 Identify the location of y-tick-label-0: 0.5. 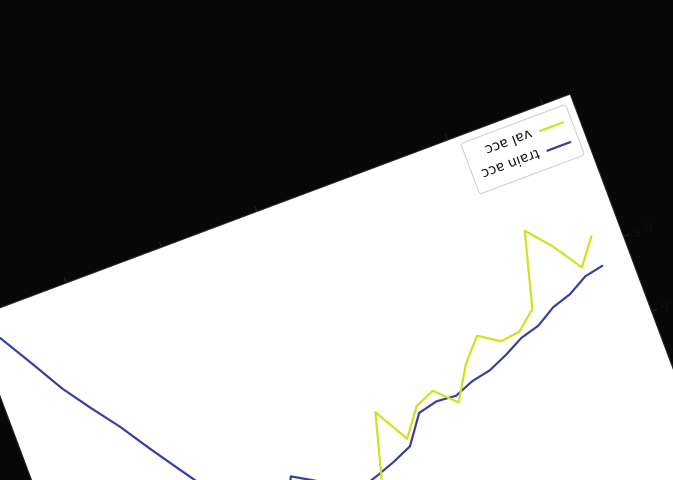
(642, 228).